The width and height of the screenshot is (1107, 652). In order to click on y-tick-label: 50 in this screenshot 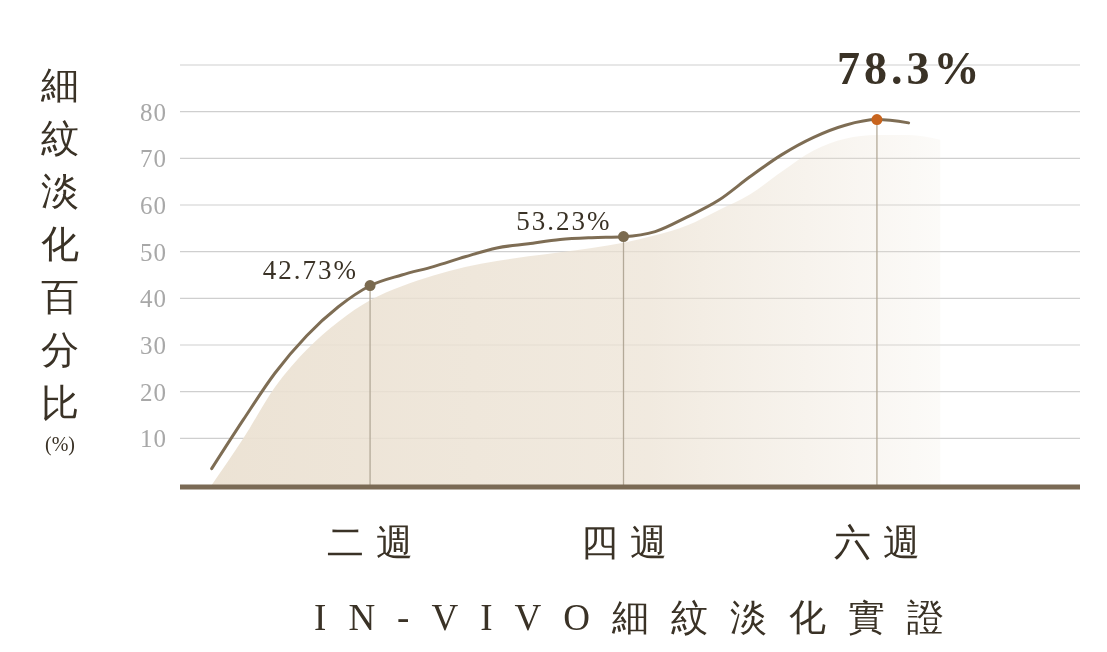, I will do `click(153, 252)`.